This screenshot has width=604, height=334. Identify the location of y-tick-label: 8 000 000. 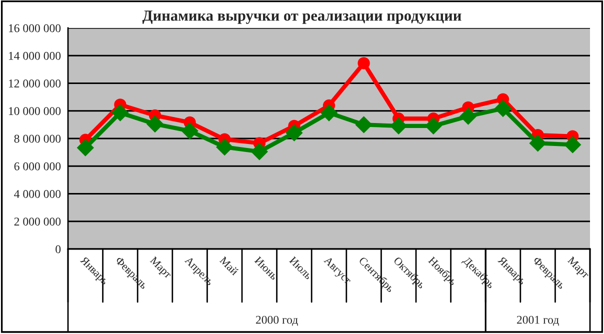
(37, 138).